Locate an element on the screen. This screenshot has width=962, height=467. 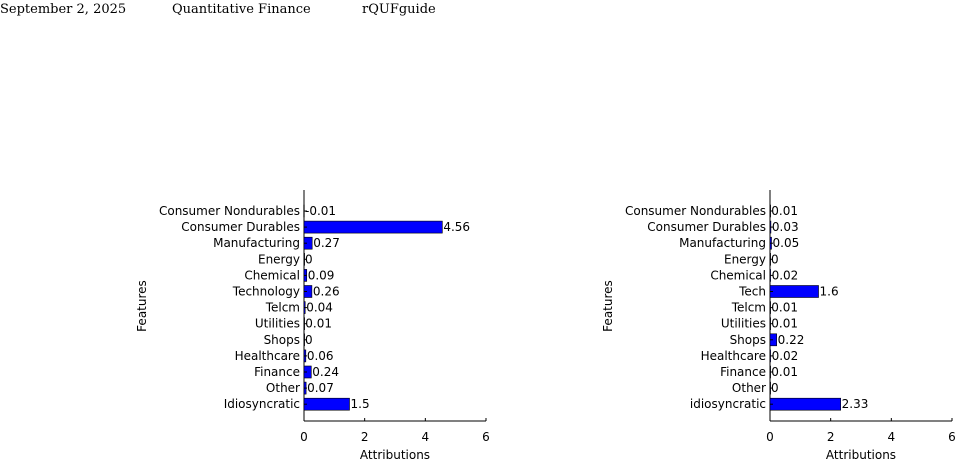
chart2-value-label: 0.22 is located at coordinates (791, 340).